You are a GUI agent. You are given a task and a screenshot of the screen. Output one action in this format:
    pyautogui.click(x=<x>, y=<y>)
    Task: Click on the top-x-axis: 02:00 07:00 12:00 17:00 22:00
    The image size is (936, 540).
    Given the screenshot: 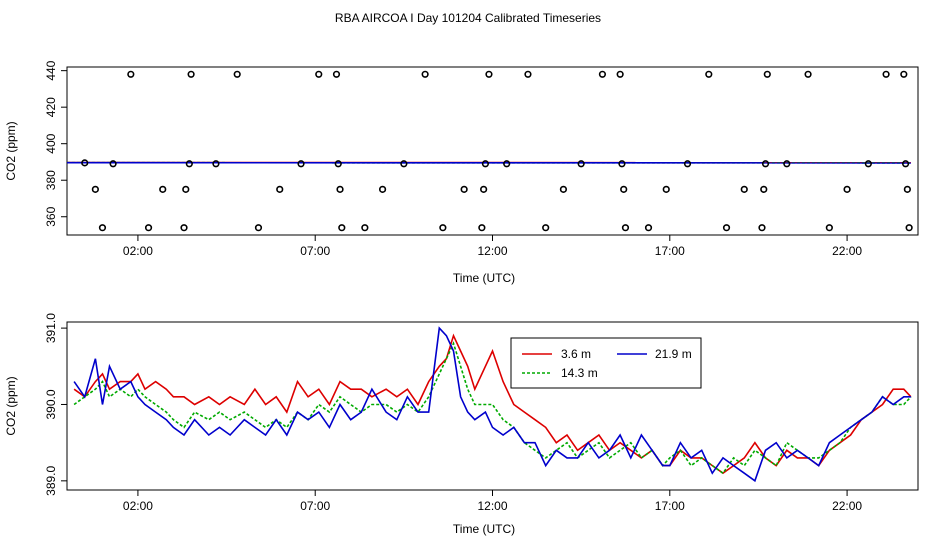 What is the action you would take?
    pyautogui.click(x=492, y=246)
    